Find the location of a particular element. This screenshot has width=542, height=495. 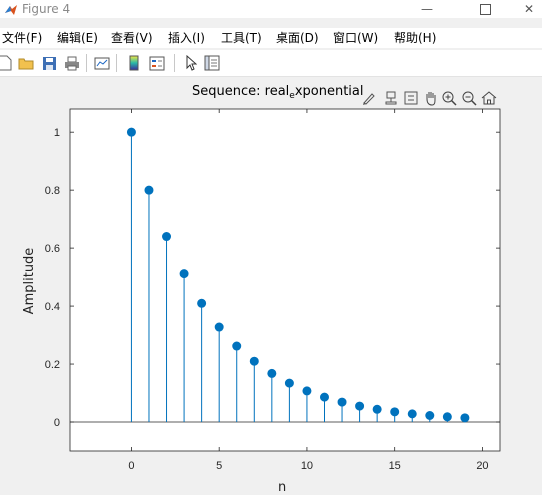

menu-help: 帮助(H) is located at coordinates (415, 38).